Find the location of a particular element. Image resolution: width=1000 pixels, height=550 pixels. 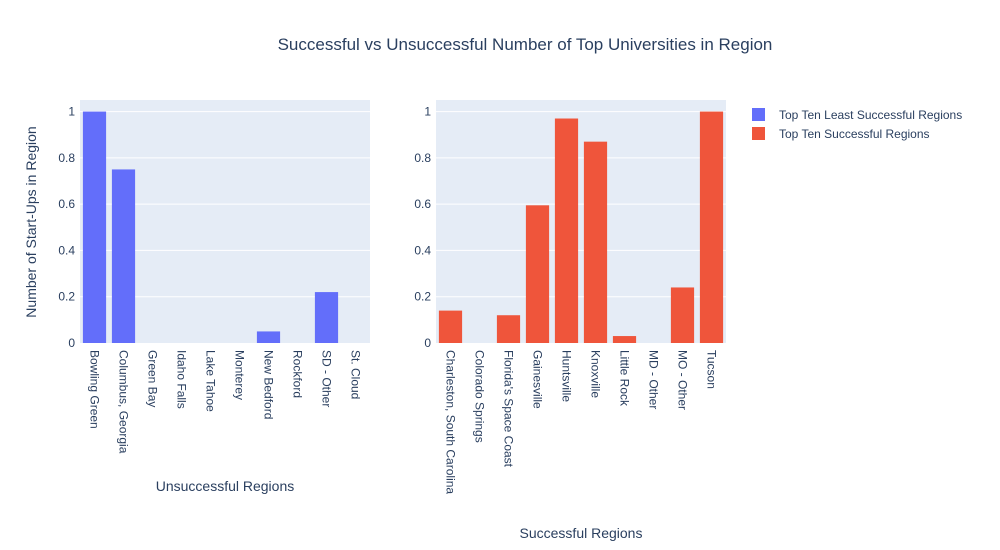

y-tick-label-unsuccessful: 0.4 is located at coordinates (66, 250).